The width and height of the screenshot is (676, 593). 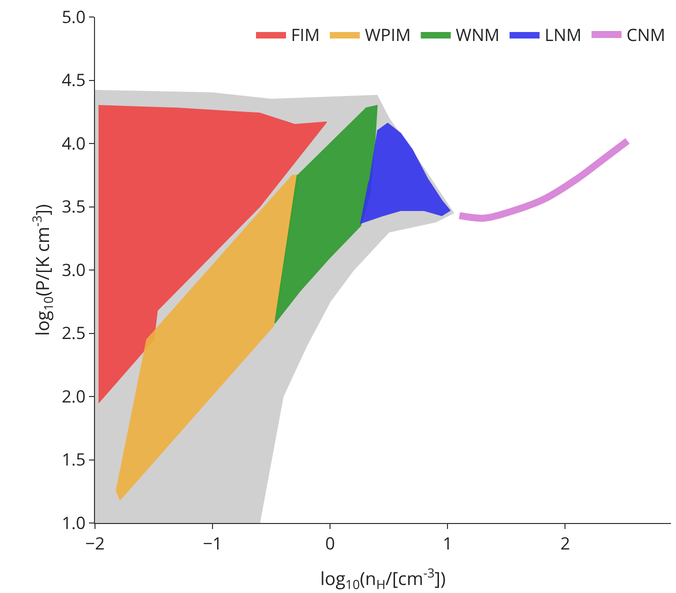 I want to click on y-tick-label: 1.5, so click(x=74, y=459).